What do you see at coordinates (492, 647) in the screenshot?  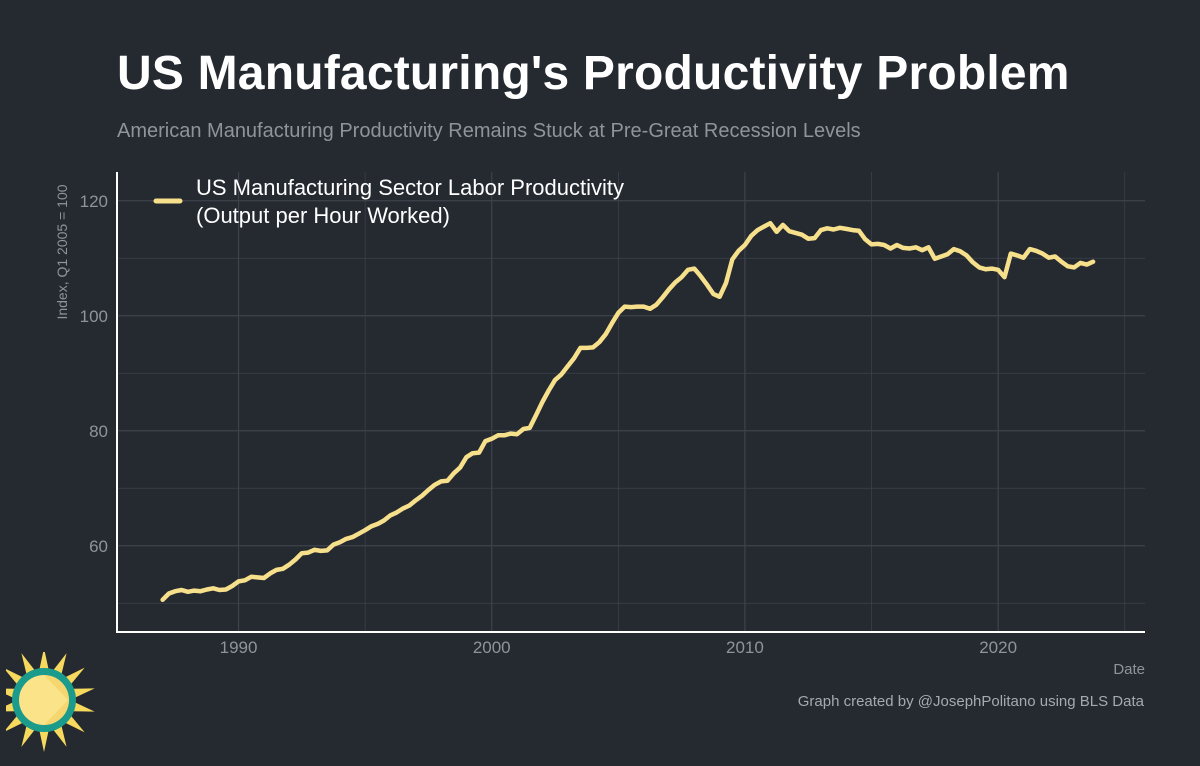 I see `x-tick-label: 2000` at bounding box center [492, 647].